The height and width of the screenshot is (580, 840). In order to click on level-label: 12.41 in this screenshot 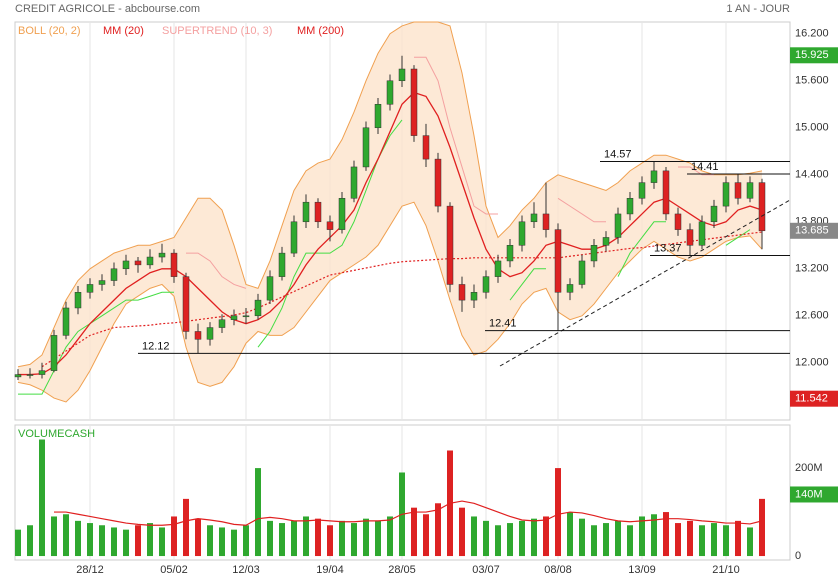, I will do `click(503, 324)`.